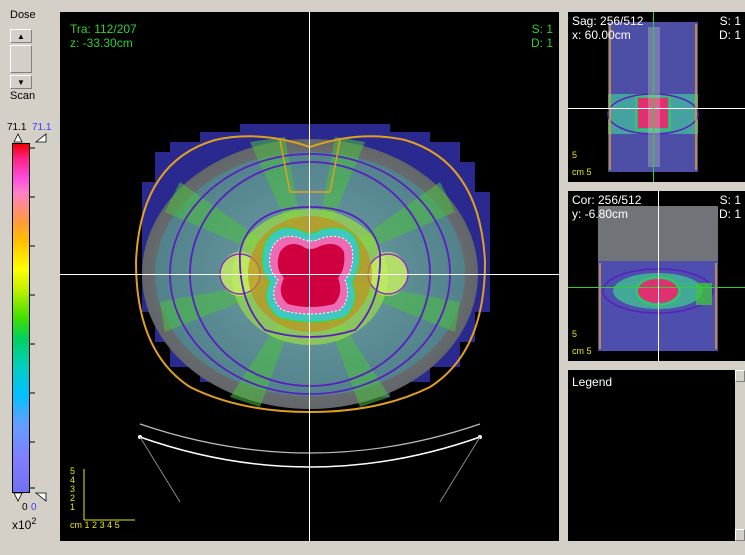  I want to click on legend-title: Legend, so click(592, 382).